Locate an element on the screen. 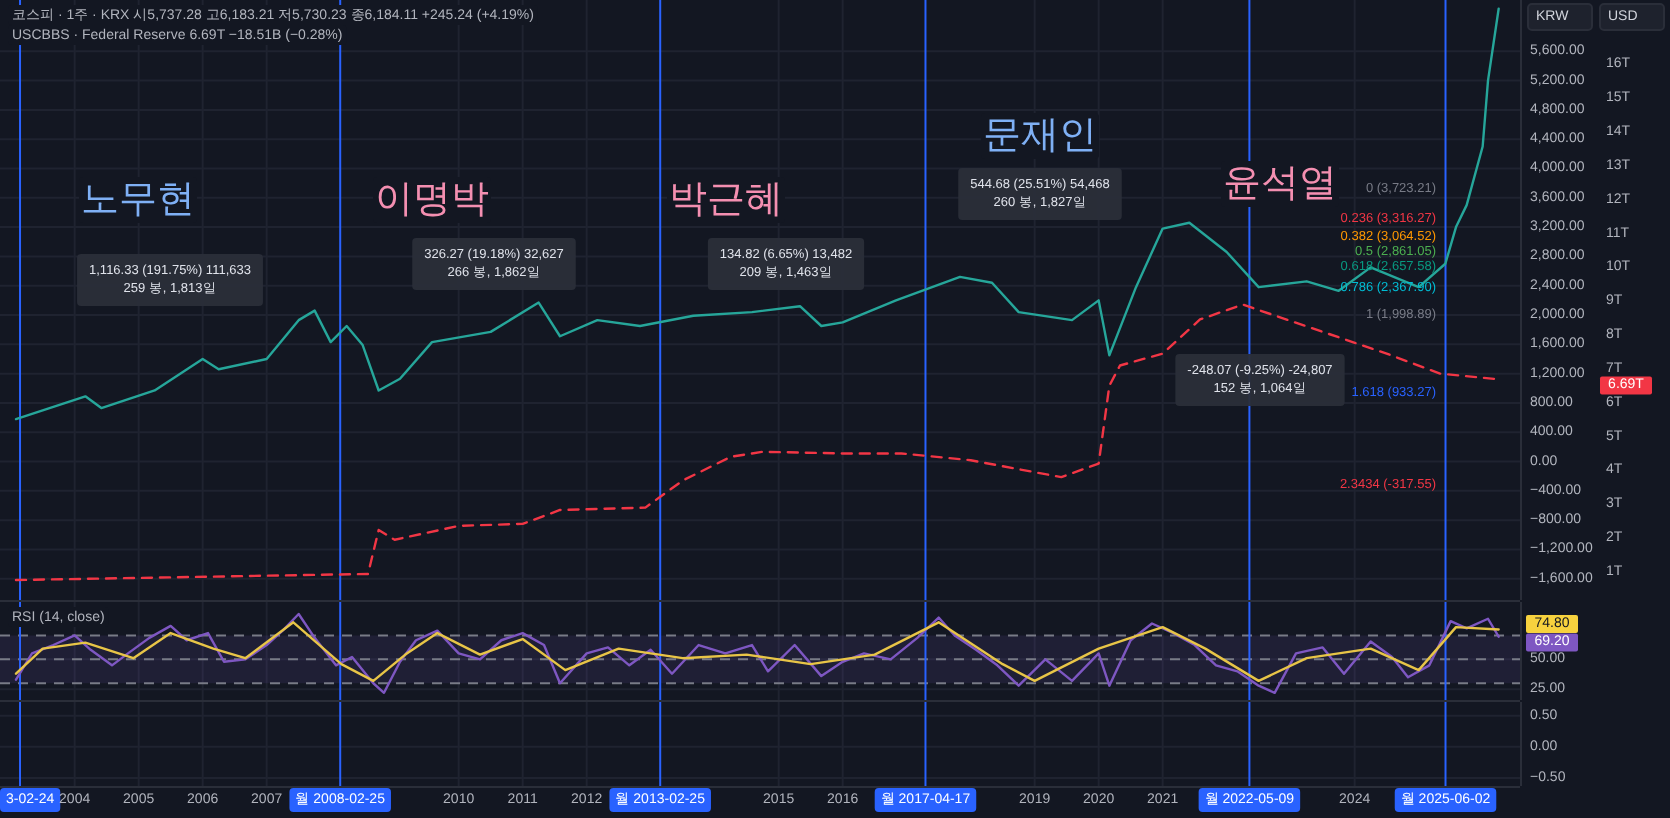 This screenshot has width=1670, height=818. annotation: 노무현 is located at coordinates (138, 200).